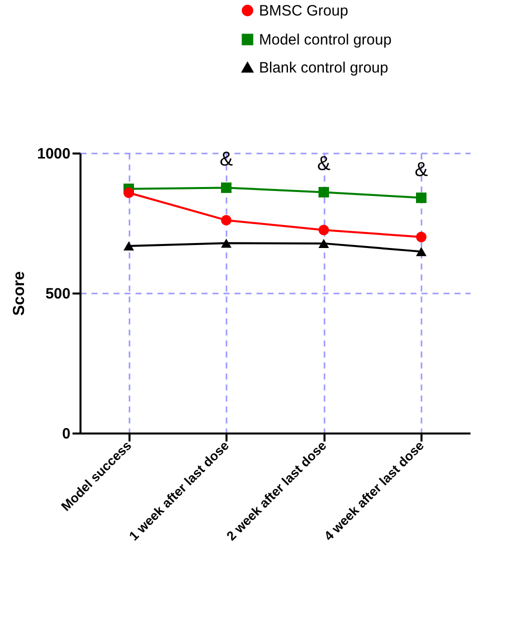 The width and height of the screenshot is (521, 626). Describe the element at coordinates (57, 294) in the screenshot. I see `y-tick-label: 500` at that location.